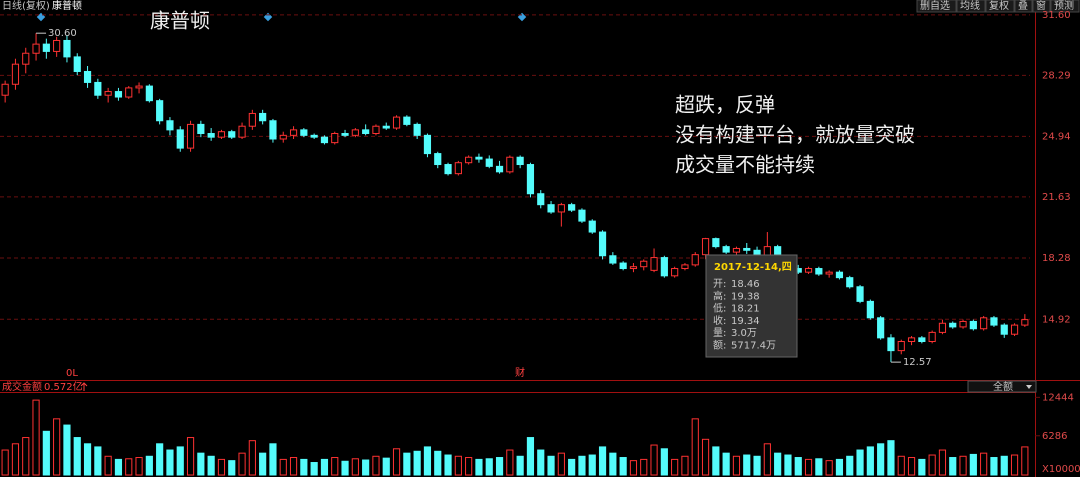 The height and width of the screenshot is (477, 1080). I want to click on toolbar-label: 窗, so click(1041, 6).